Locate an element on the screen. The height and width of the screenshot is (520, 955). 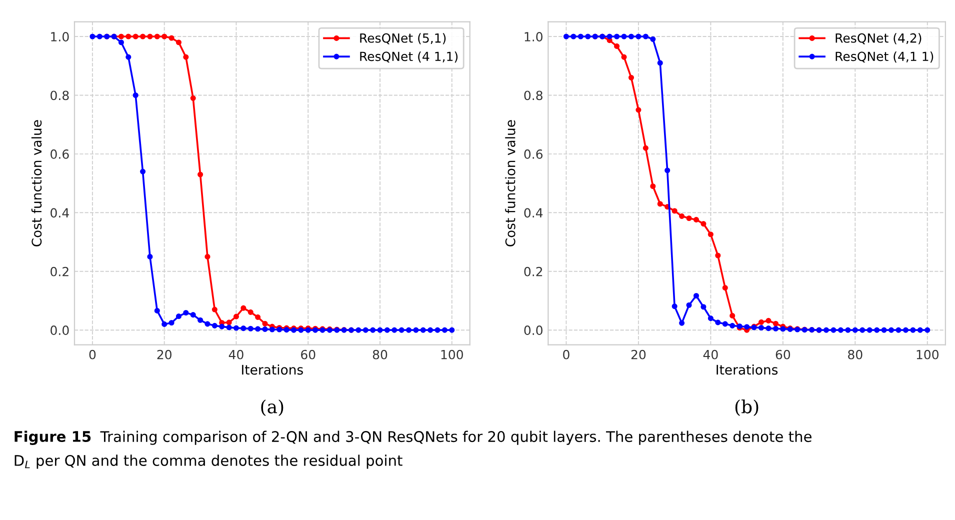
text: Training comparison of 2-QN and 3-QN ResQNets for 20 qubit layers. The parentheses denote the is located at coordinates (456, 437).